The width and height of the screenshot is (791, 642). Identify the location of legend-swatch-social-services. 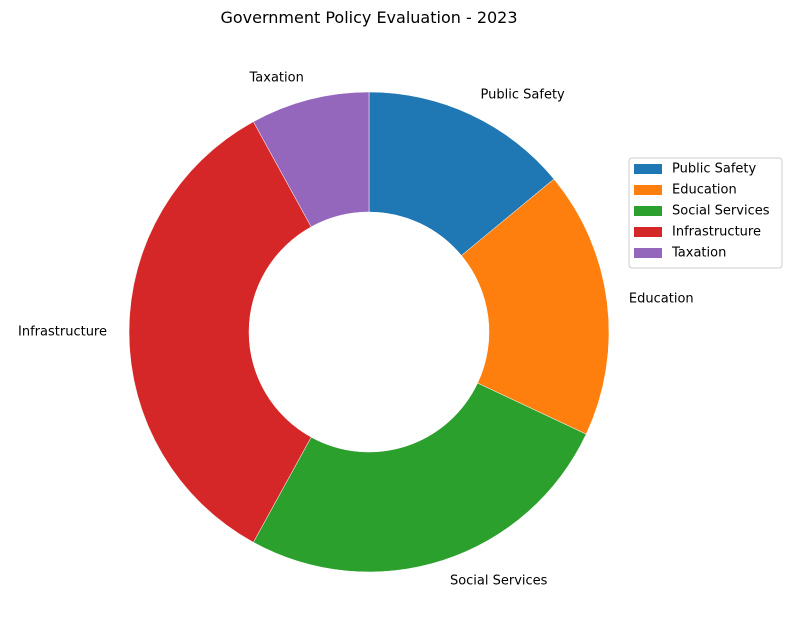
(648, 211).